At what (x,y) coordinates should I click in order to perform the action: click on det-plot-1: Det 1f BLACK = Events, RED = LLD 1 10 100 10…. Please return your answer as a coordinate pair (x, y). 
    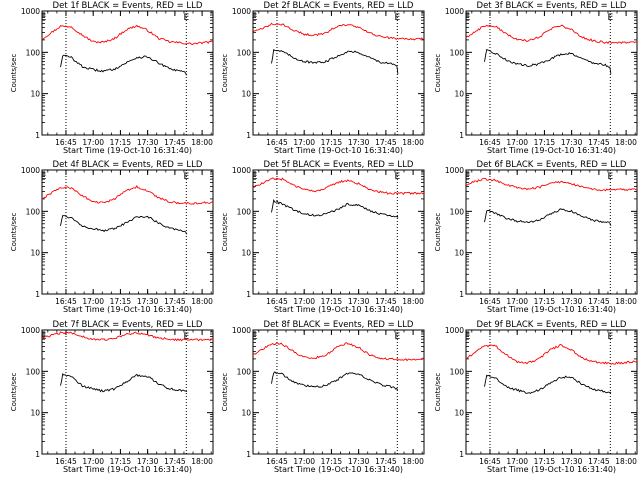
    Looking at the image, I should click on (112, 78).